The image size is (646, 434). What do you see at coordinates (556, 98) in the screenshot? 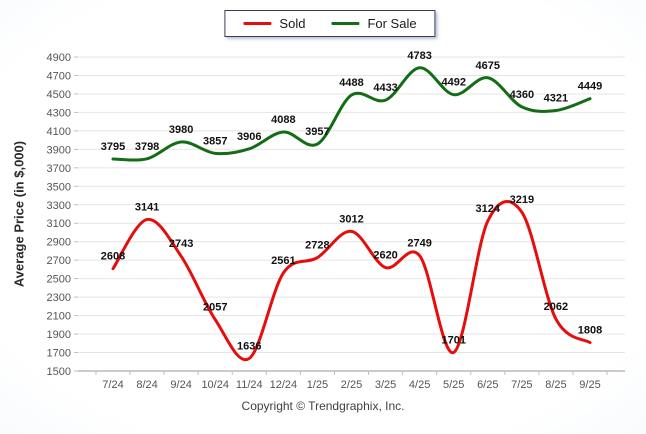
I see `svg-text: 4321` at bounding box center [556, 98].